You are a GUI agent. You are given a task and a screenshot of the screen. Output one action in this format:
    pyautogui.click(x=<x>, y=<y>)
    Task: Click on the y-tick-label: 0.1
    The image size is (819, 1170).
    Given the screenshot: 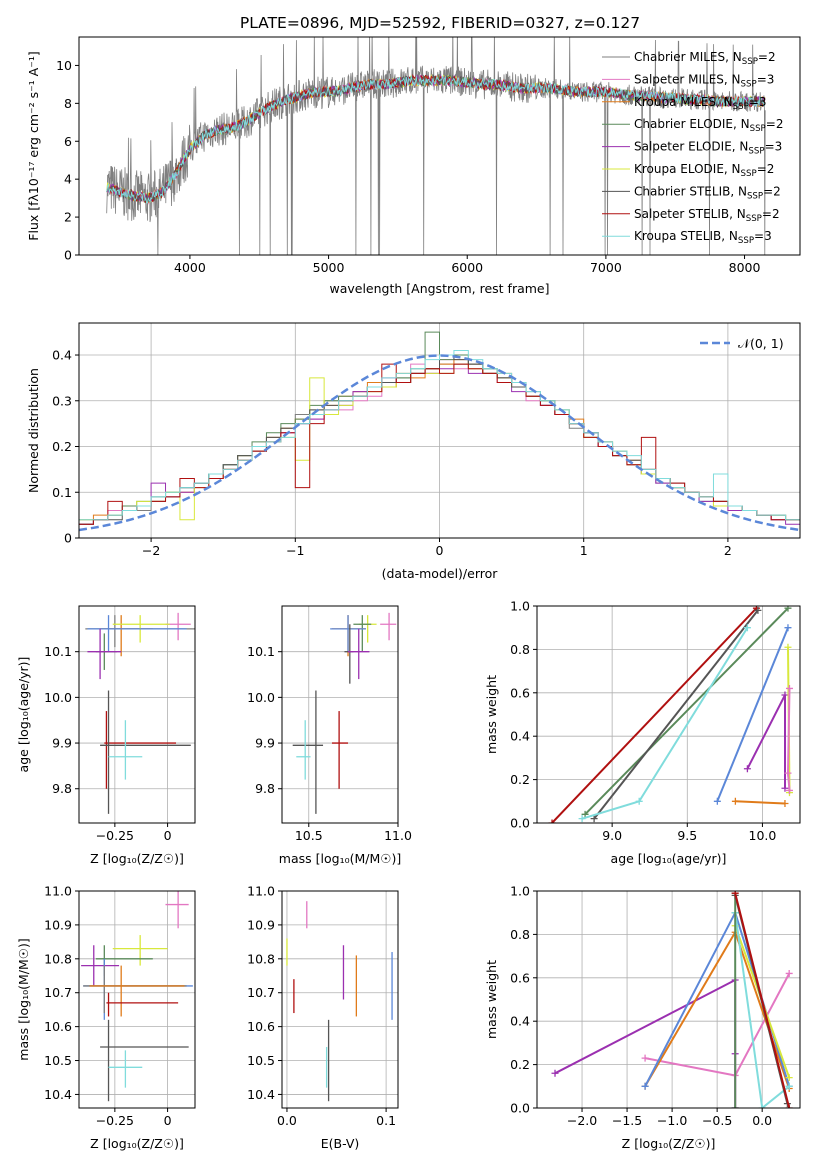 What is the action you would take?
    pyautogui.click(x=62, y=492)
    